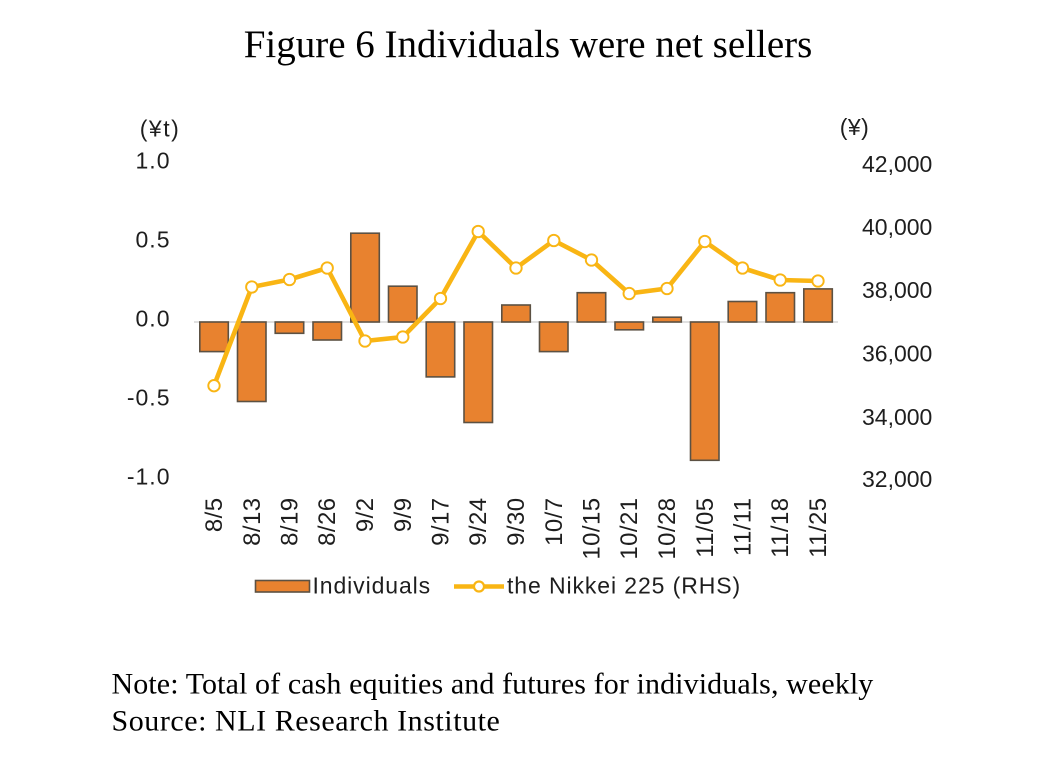 The image size is (1046, 779). What do you see at coordinates (252, 522) in the screenshot?
I see `svg-text: 8/13` at bounding box center [252, 522].